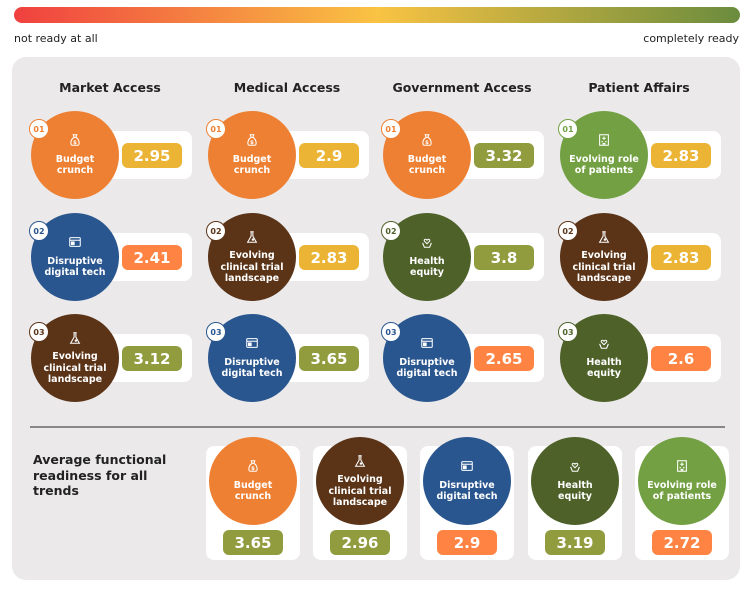 The image size is (750, 589). What do you see at coordinates (691, 38) in the screenshot?
I see `scale-right-label: completely ready` at bounding box center [691, 38].